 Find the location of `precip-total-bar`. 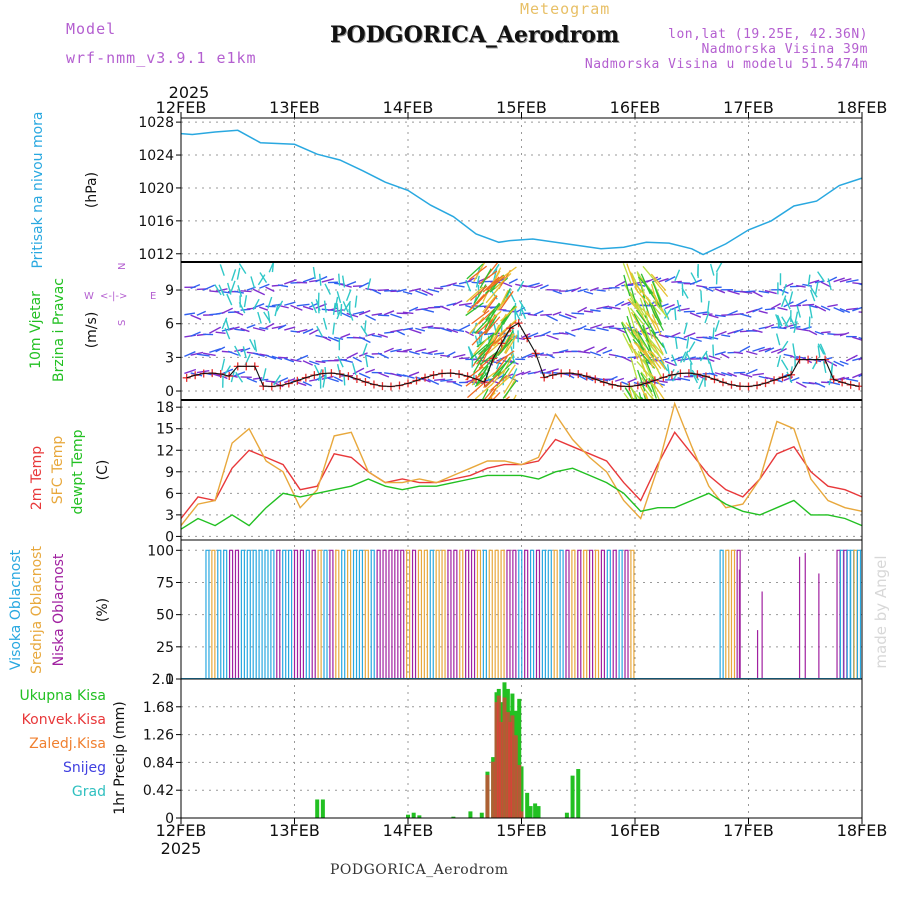

precip-total-bar is located at coordinates (566, 815).